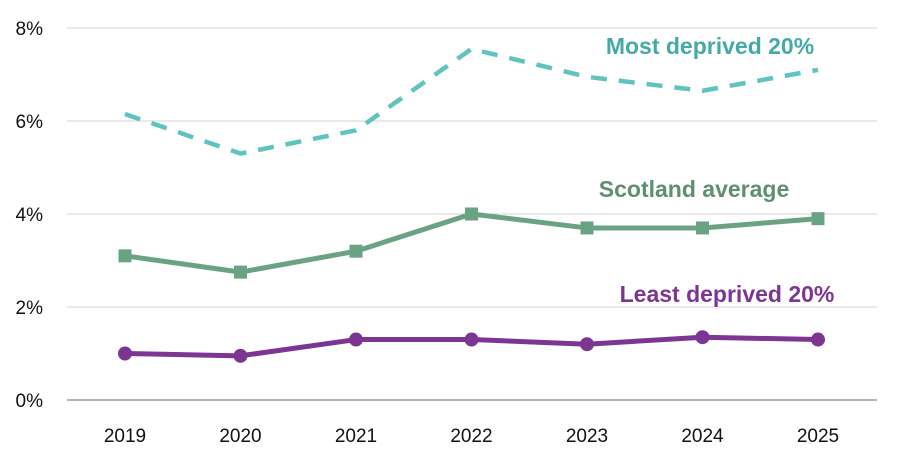 Image resolution: width=915 pixels, height=451 pixels. I want to click on y-tick-label: 2%, so click(30, 308).